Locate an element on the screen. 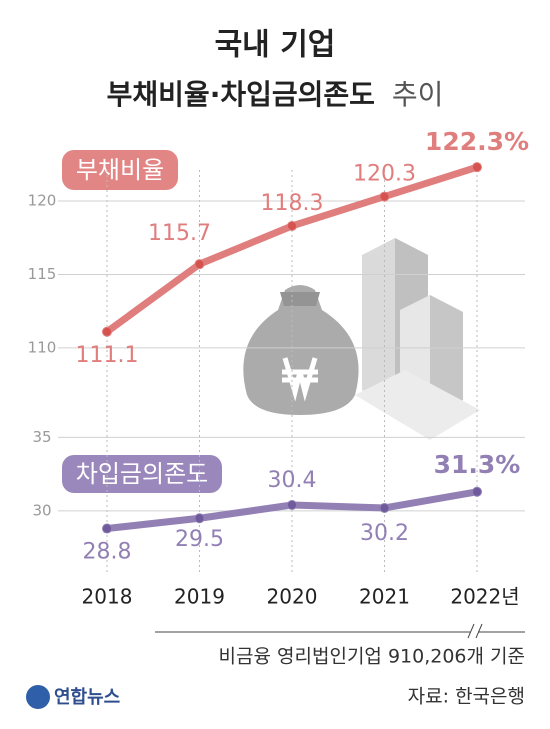  x-tick-label: 2020 is located at coordinates (292, 597).